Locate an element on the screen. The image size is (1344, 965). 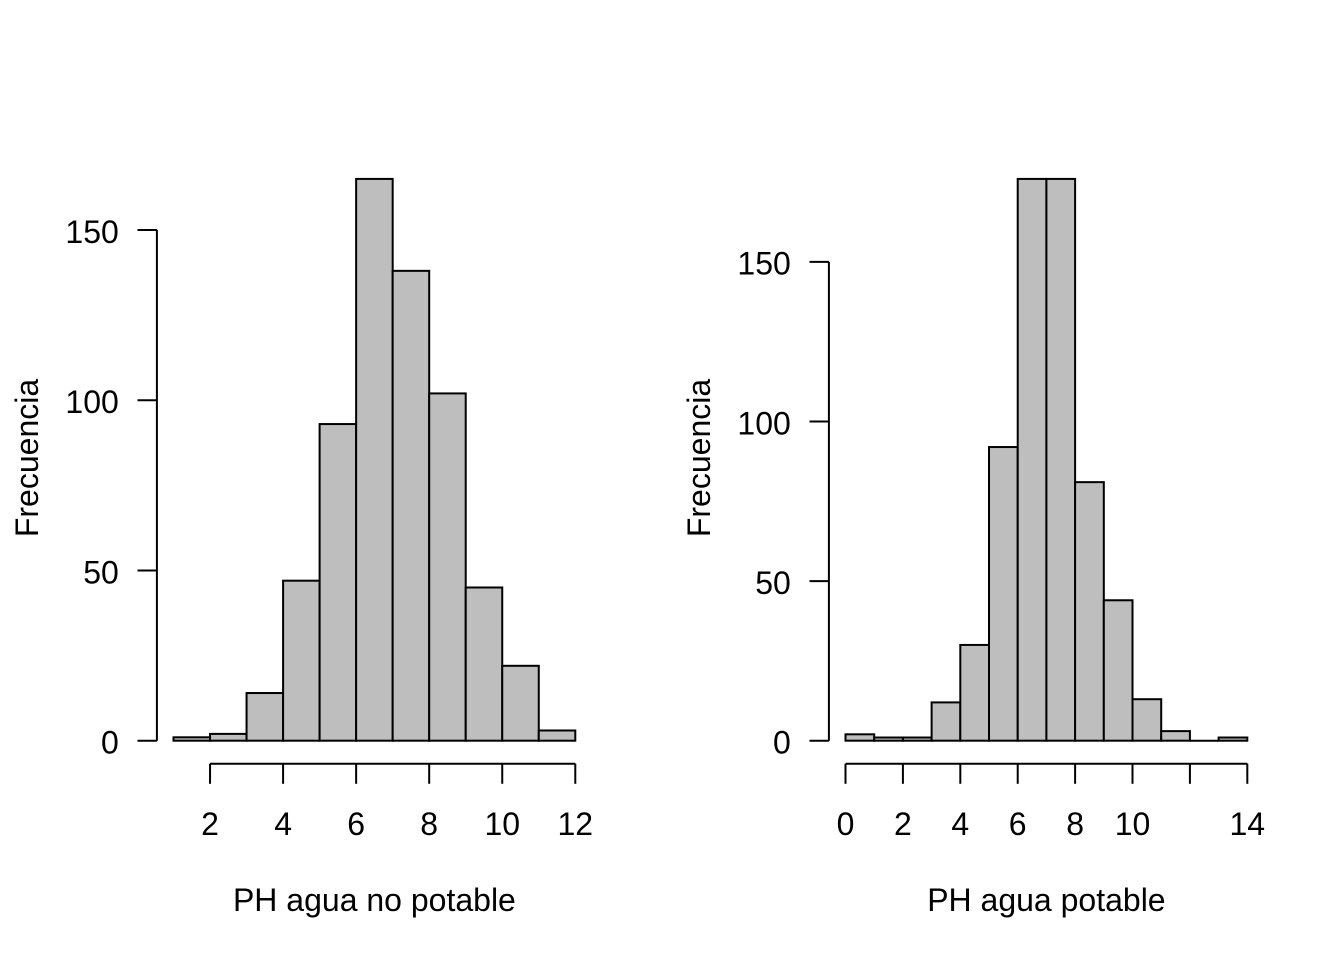
svg-text: 12 is located at coordinates (575, 824).